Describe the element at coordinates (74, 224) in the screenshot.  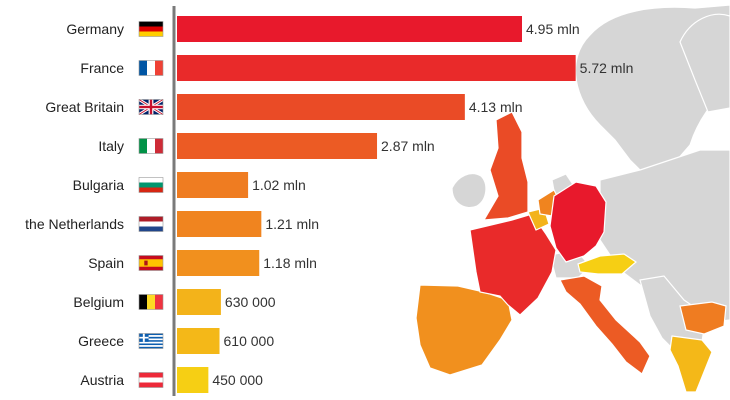
I see `country-label: the Netherlands` at that location.